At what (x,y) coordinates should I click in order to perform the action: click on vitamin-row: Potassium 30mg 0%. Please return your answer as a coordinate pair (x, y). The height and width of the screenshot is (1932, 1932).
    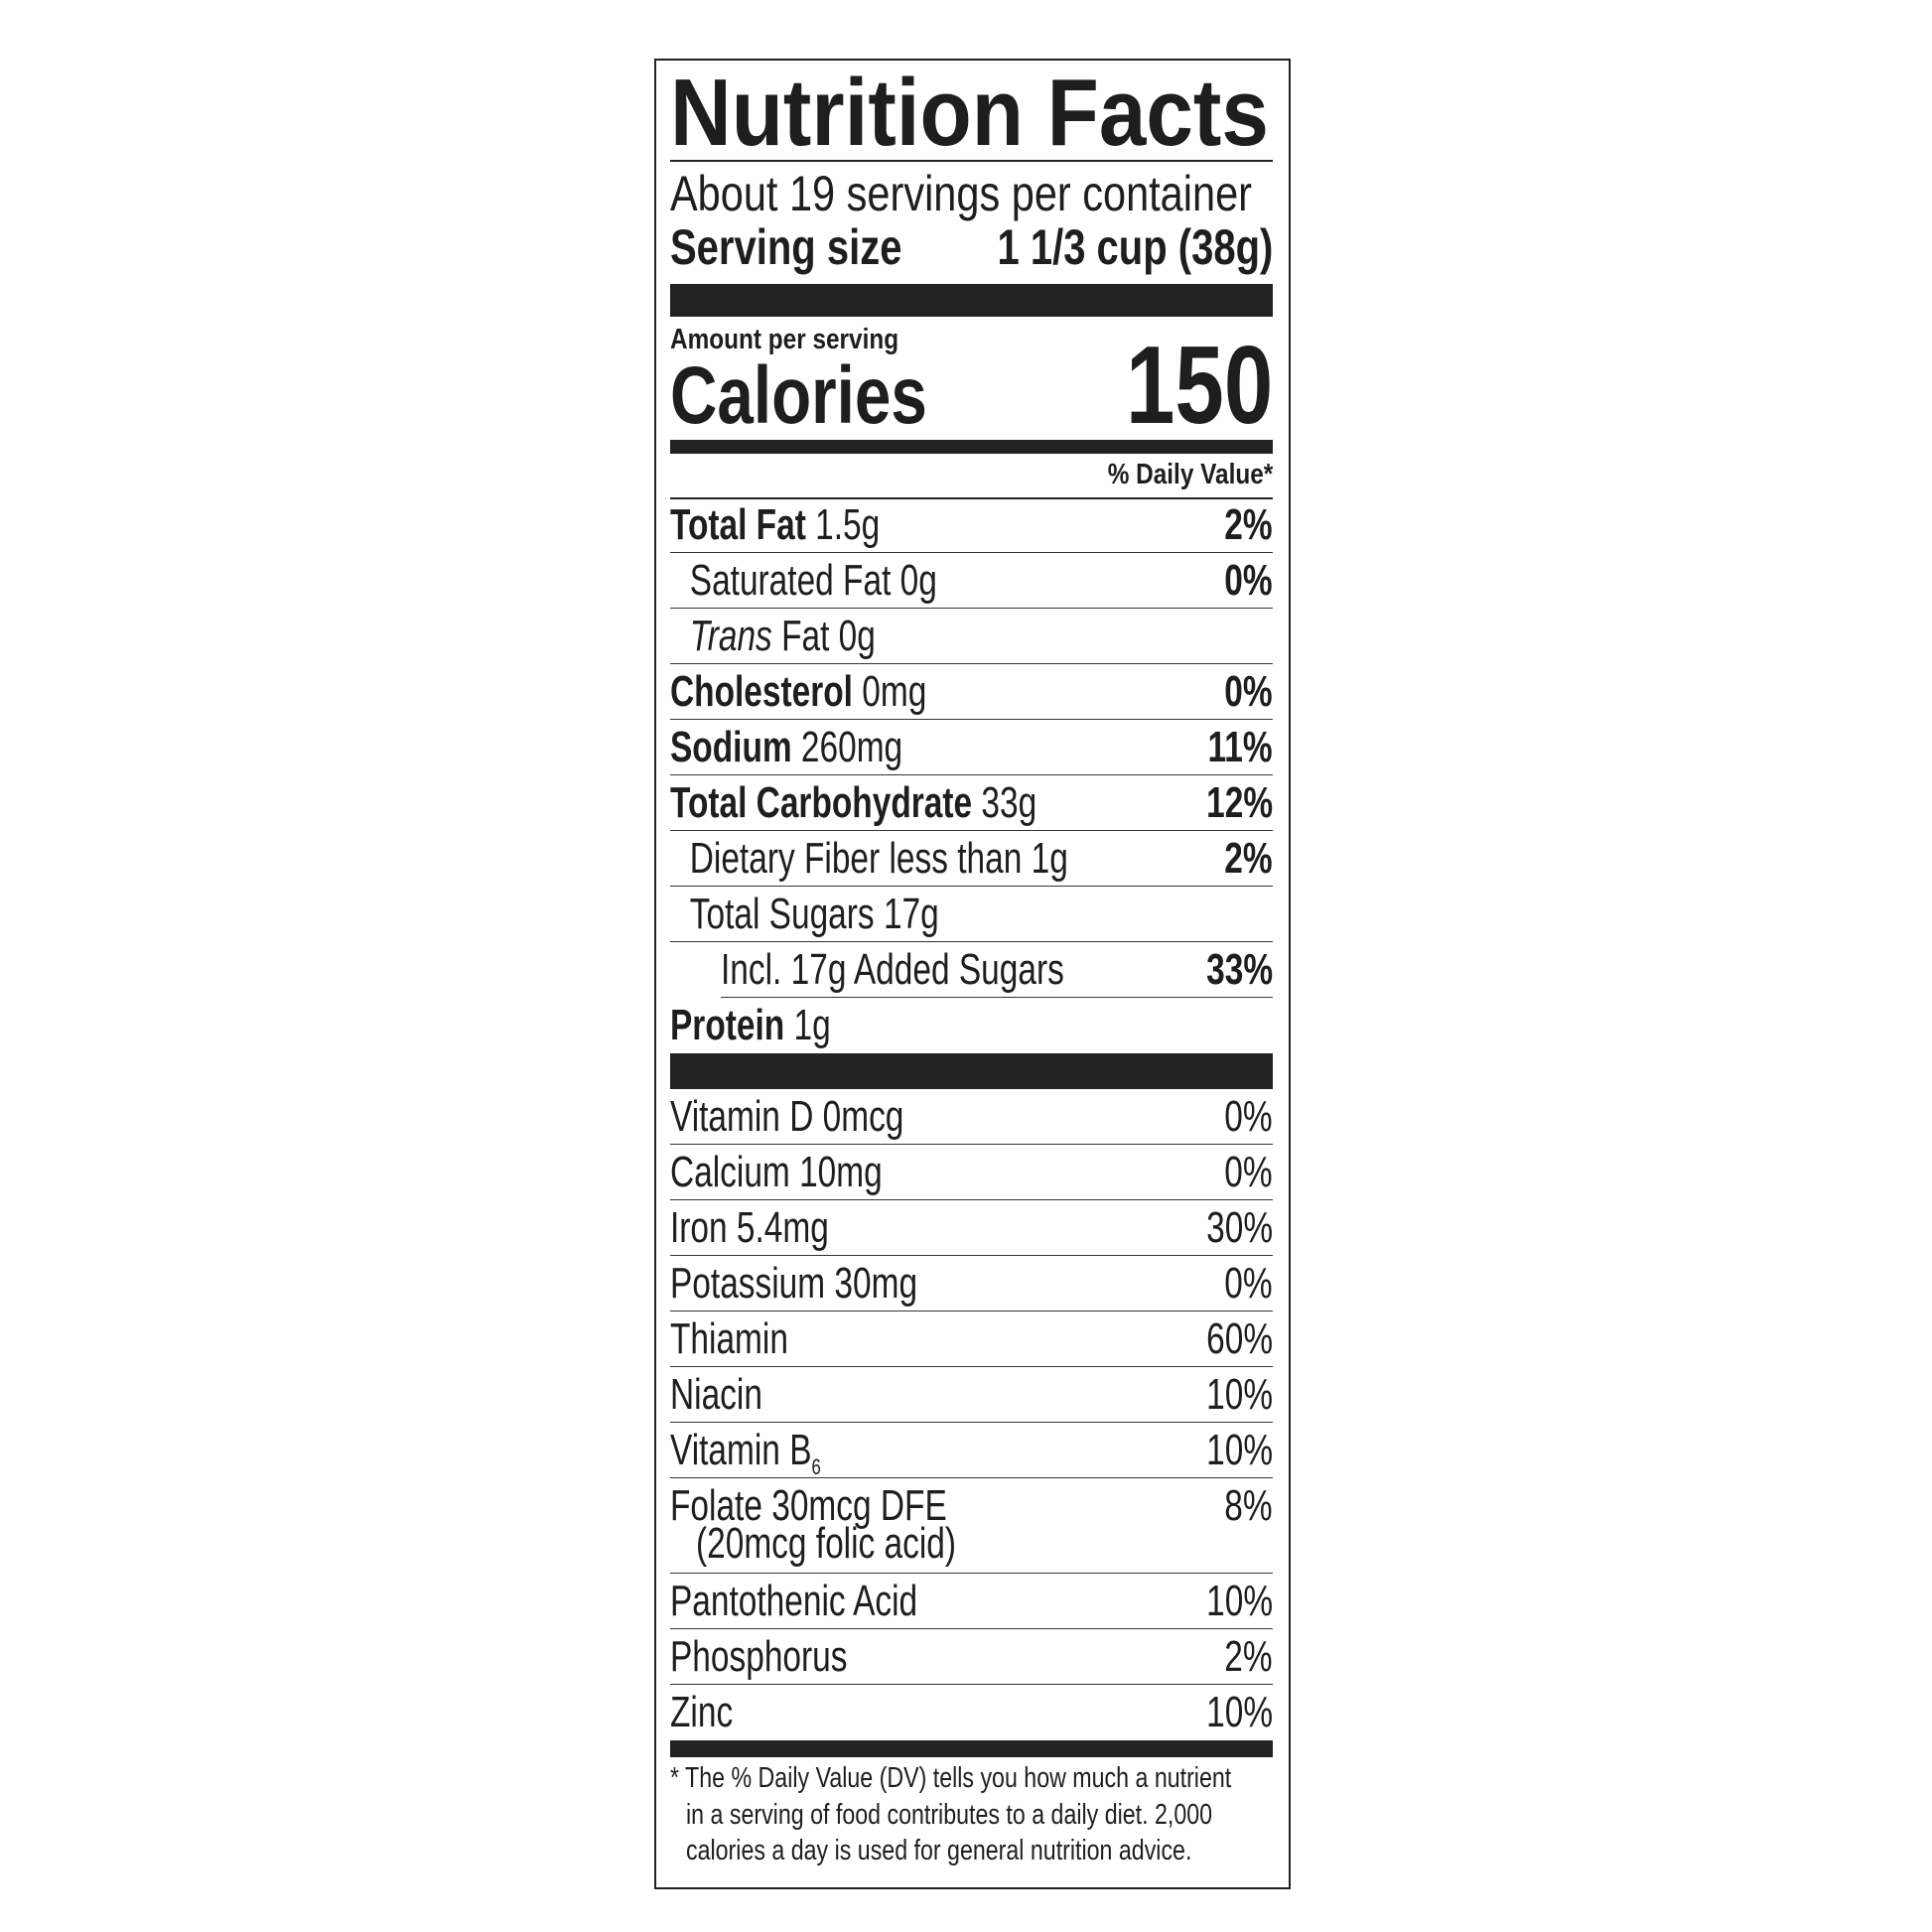
    Looking at the image, I should click on (971, 1284).